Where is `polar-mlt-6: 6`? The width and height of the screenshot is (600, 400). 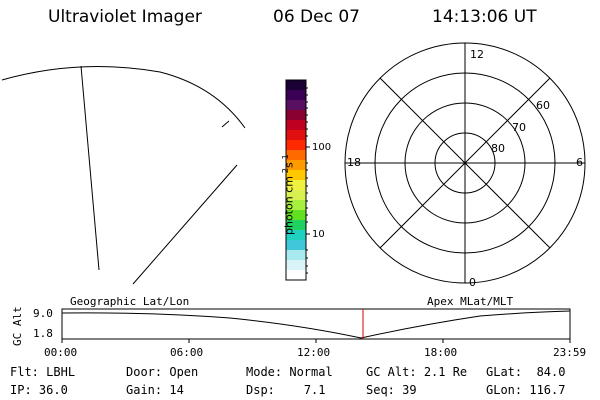
polar-mlt-6: 6 is located at coordinates (579, 162).